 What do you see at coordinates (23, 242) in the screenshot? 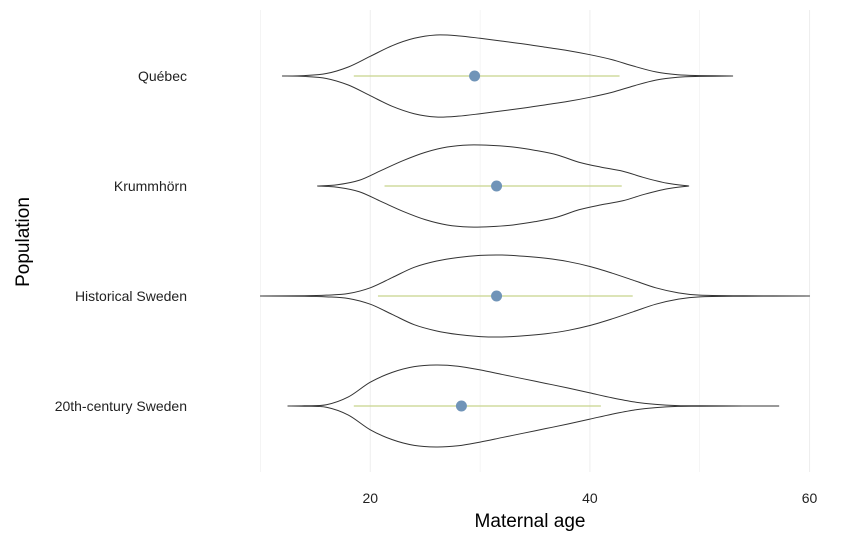
I see `y-axis-title: Population` at bounding box center [23, 242].